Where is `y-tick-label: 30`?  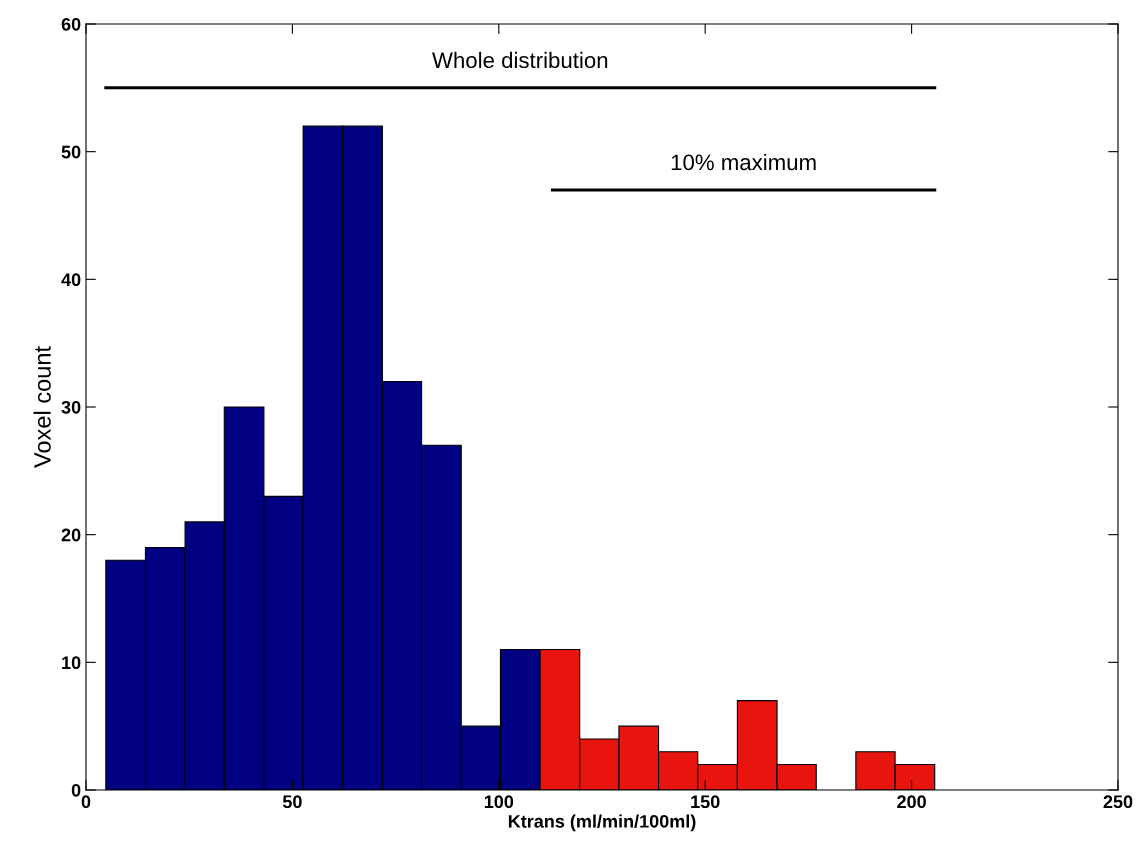
y-tick-label: 30 is located at coordinates (71, 407).